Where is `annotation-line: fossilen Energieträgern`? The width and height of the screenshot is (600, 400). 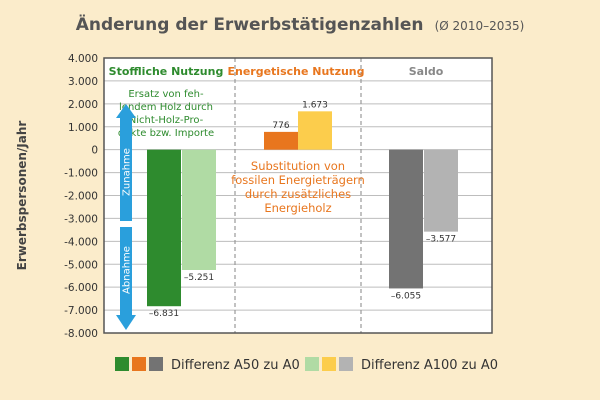
annotation-line: fossilen Energieträgern is located at coordinates (298, 180).